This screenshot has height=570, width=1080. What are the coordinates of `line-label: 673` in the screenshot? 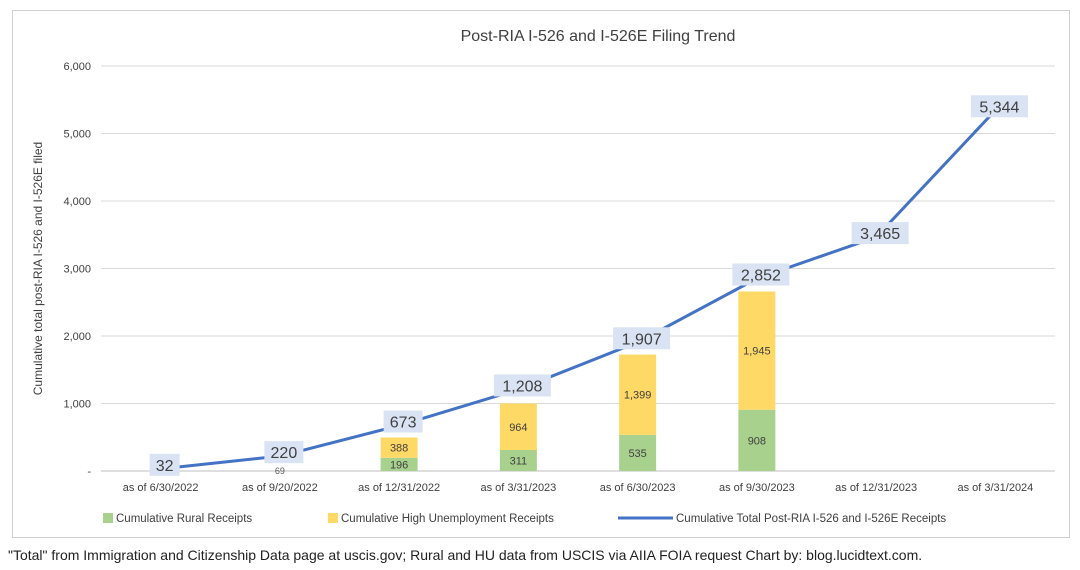 It's located at (403, 423).